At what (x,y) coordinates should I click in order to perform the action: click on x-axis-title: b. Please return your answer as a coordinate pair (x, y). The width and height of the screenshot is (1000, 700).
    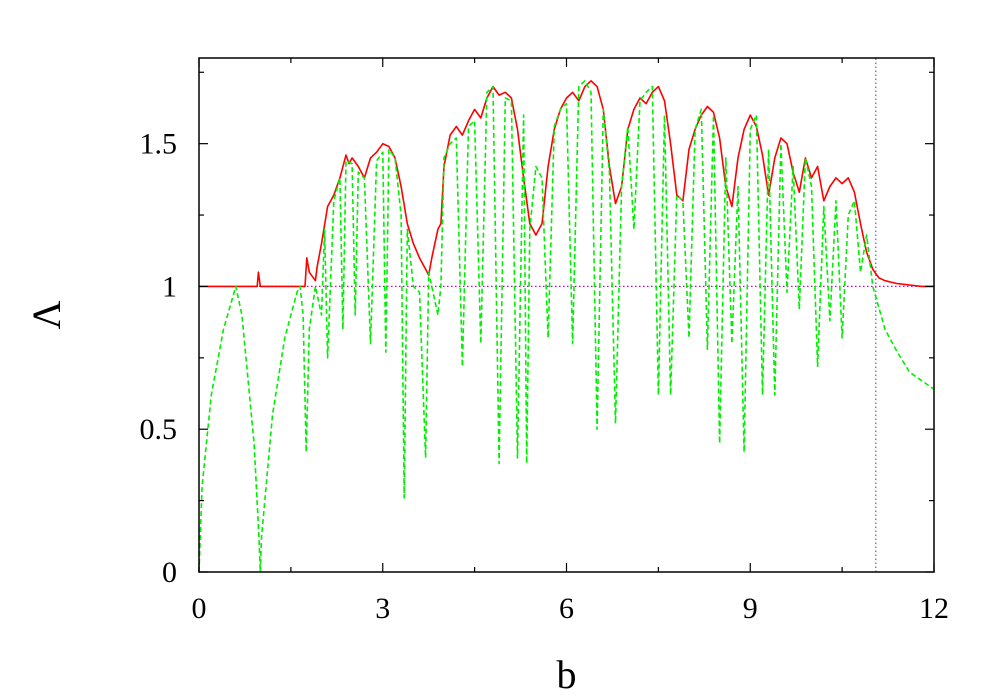
    Looking at the image, I should click on (567, 674).